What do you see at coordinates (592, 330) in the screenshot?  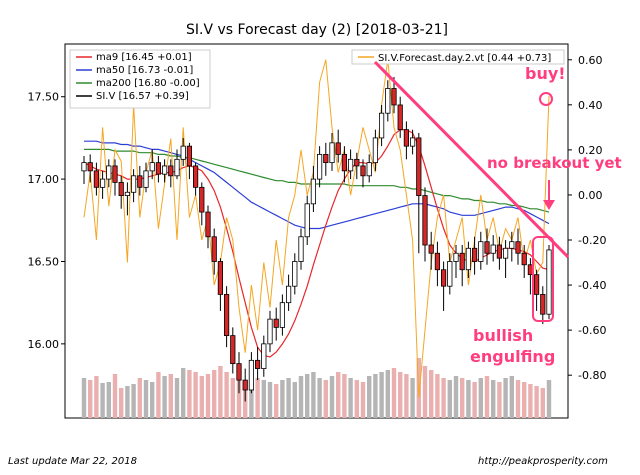 I see `right-tick-label: -0.60` at bounding box center [592, 330].